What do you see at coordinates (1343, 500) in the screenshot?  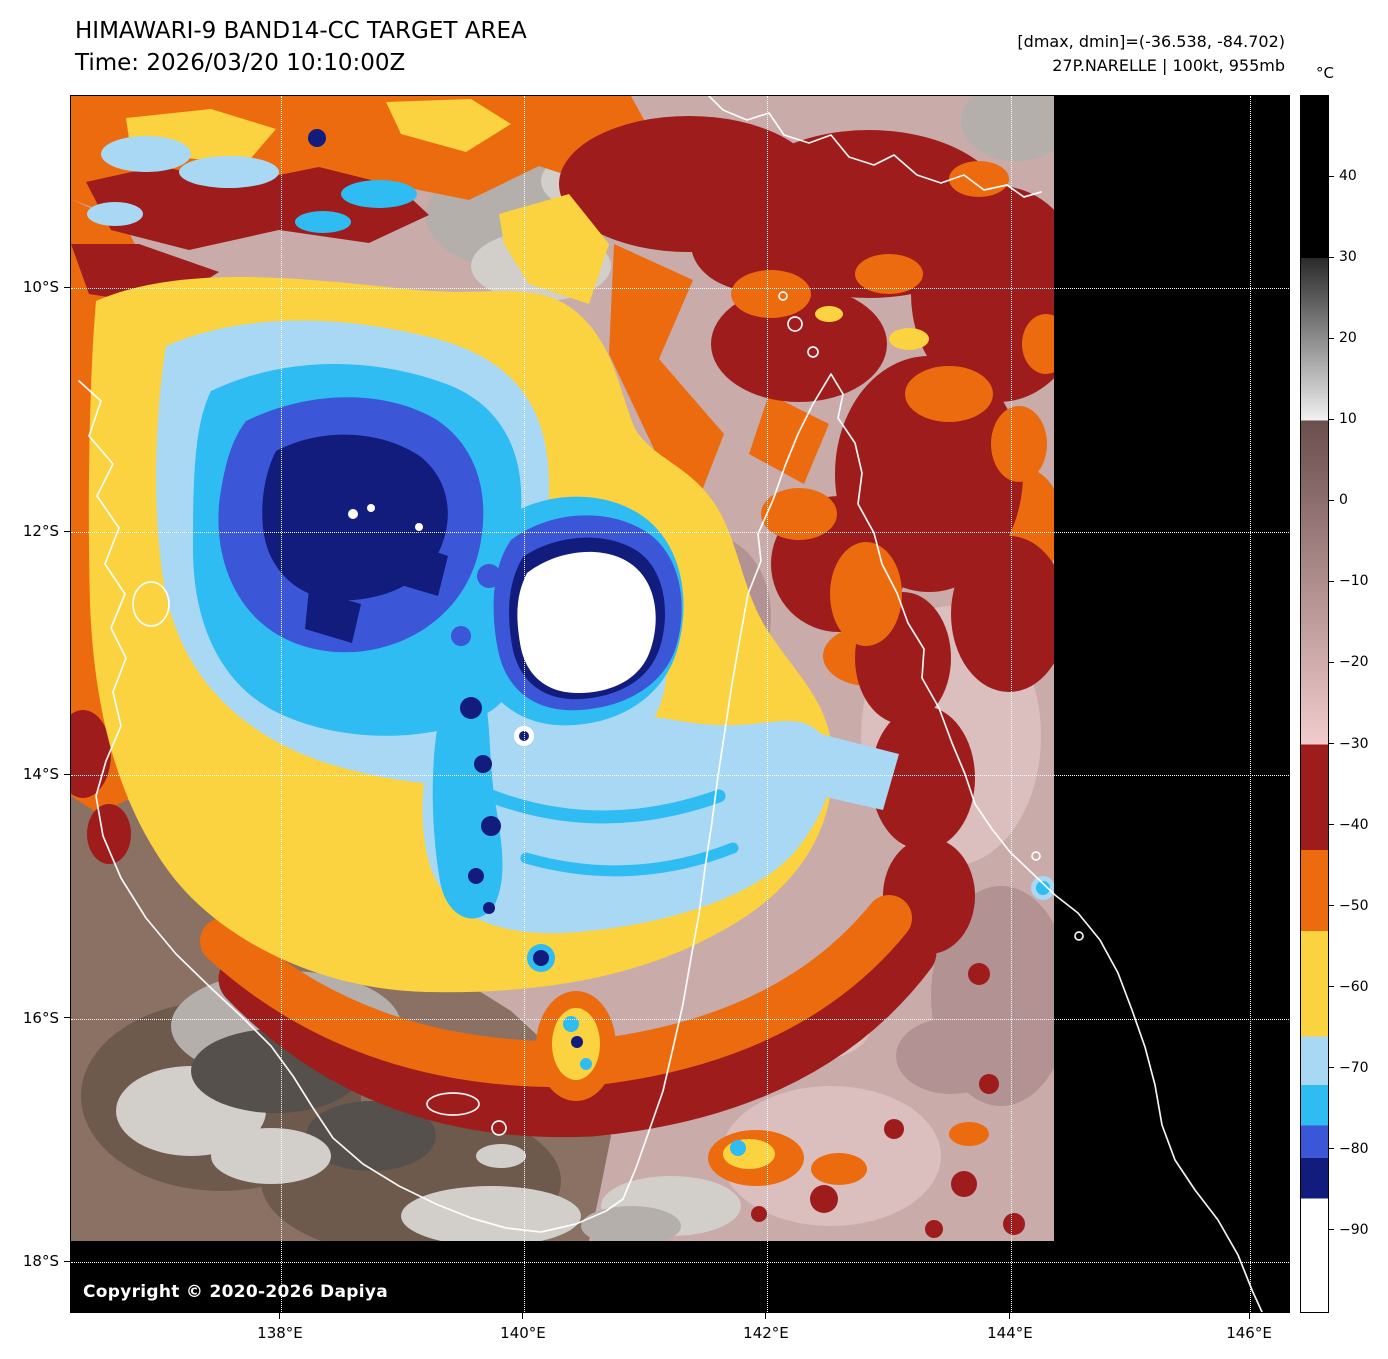 I see `colorbar-tick-label: 0` at bounding box center [1343, 500].